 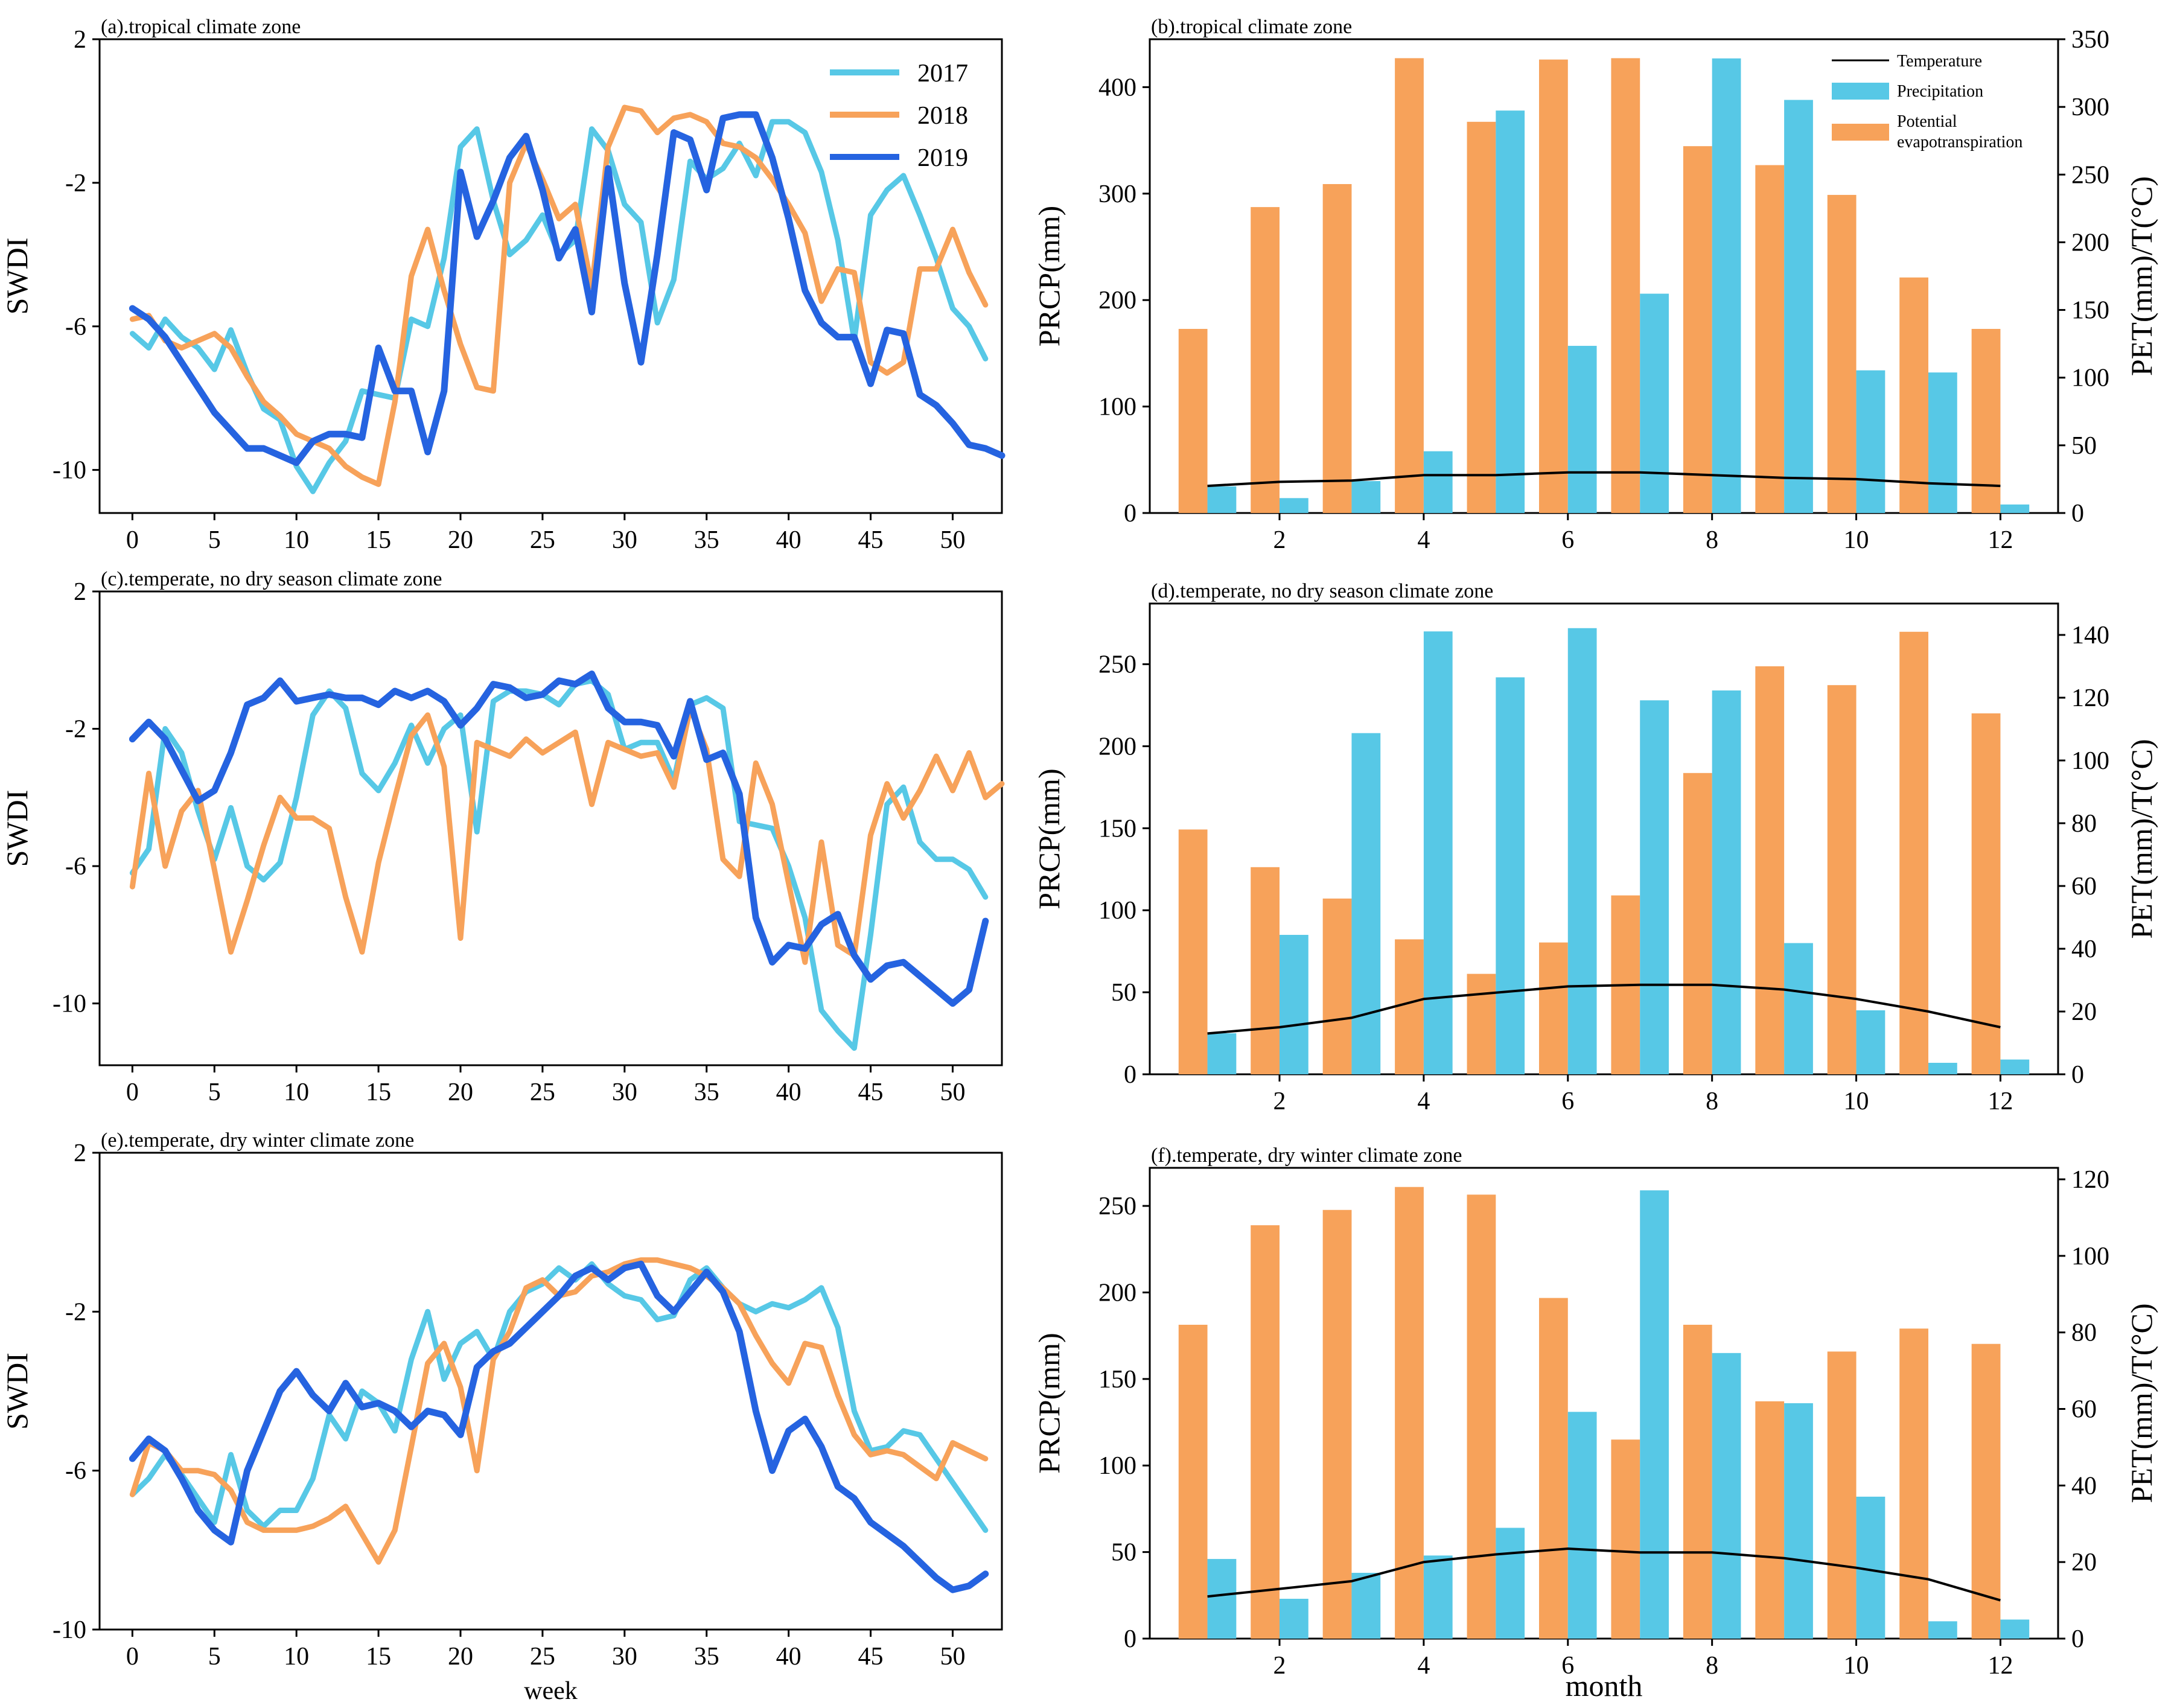 I want to click on x-tick-label: 12, so click(x=2000, y=1666).